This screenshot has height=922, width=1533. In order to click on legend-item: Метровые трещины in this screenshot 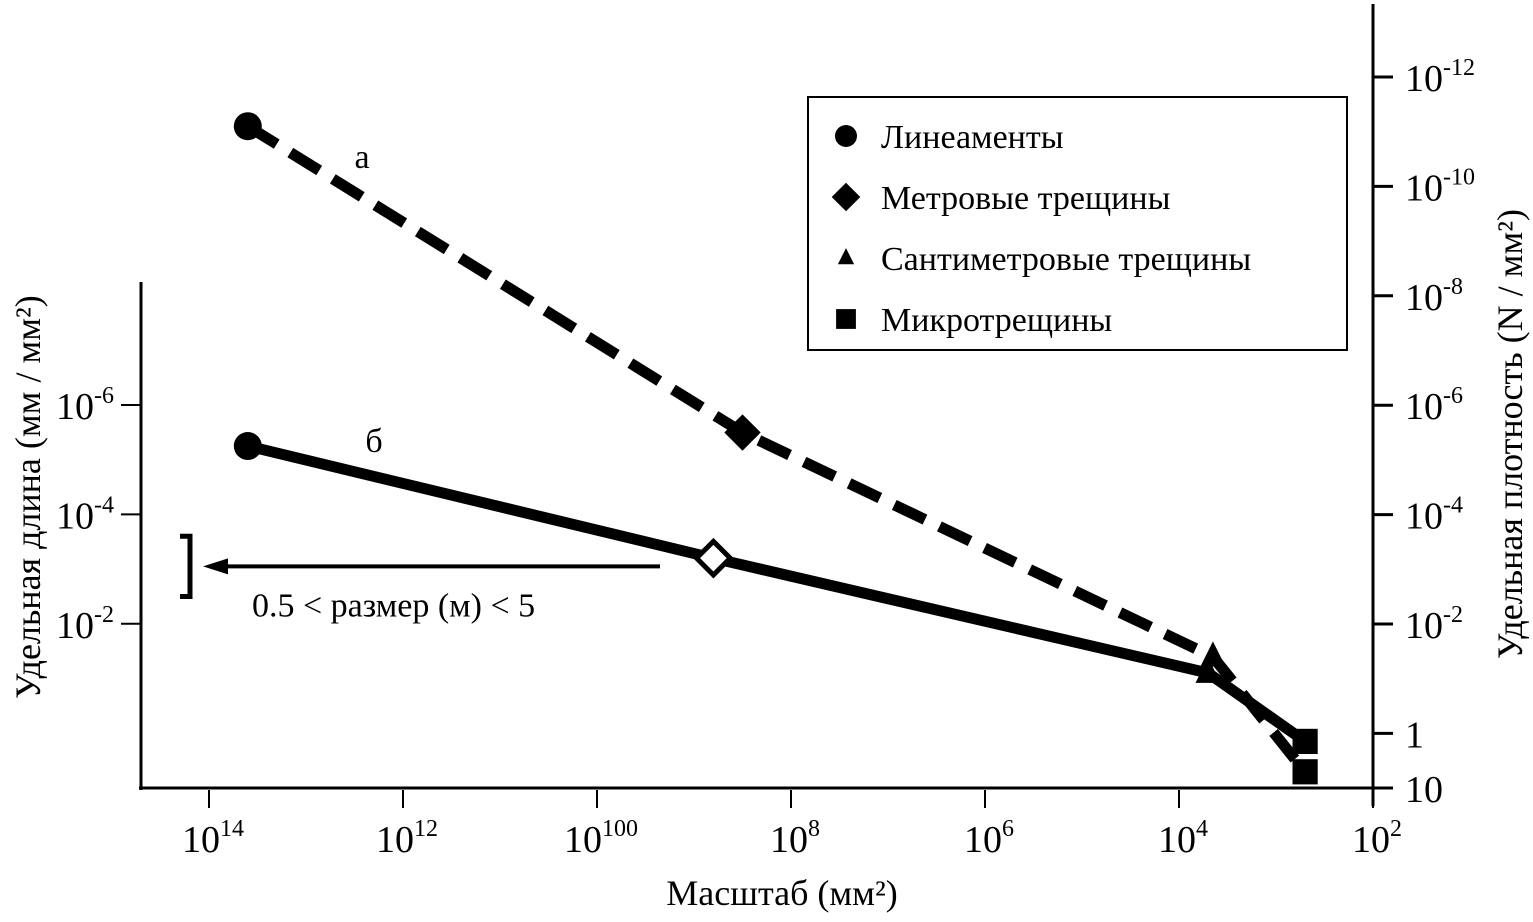, I will do `click(1001, 198)`.